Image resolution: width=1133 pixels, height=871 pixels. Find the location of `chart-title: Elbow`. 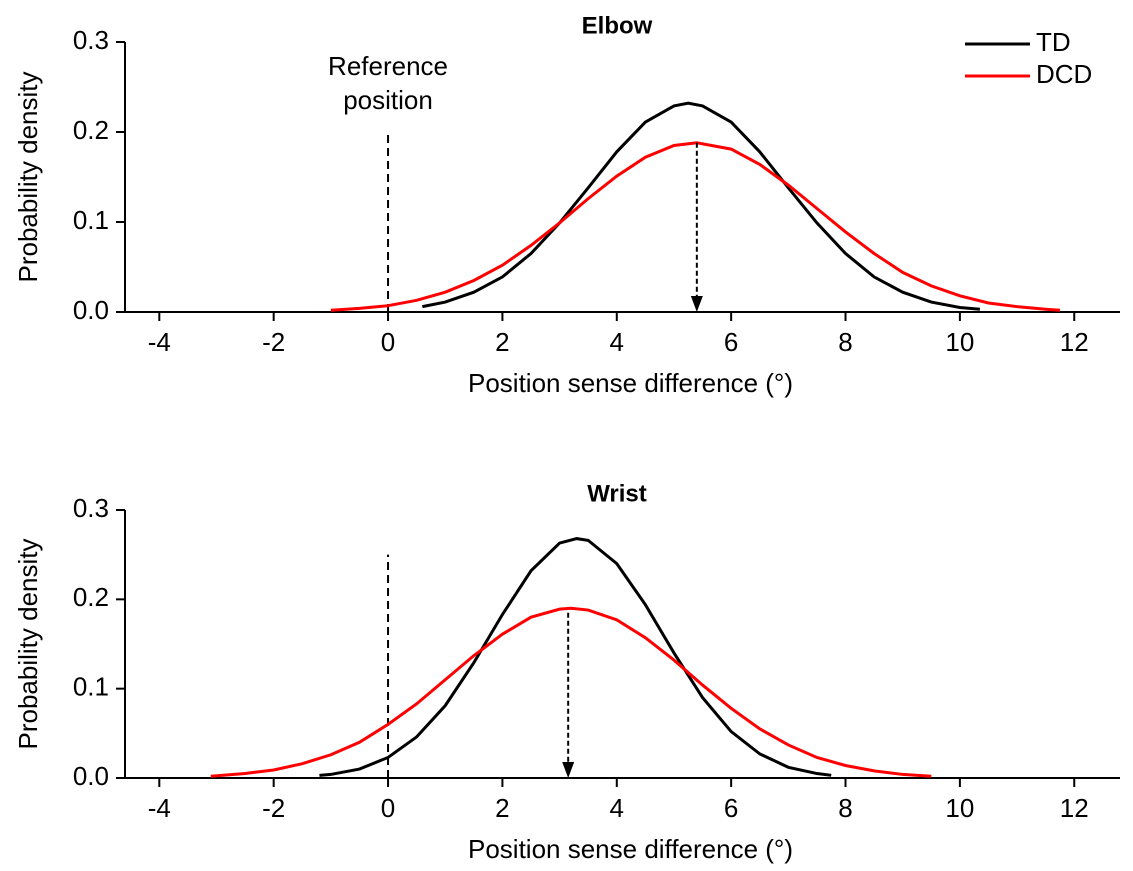

chart-title: Elbow is located at coordinates (617, 25).